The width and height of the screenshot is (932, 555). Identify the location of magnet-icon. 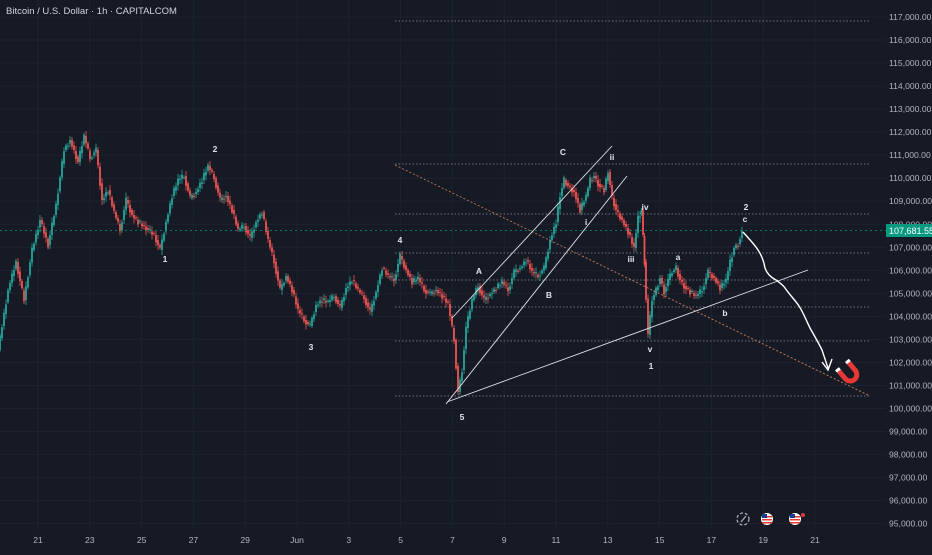
(849, 372).